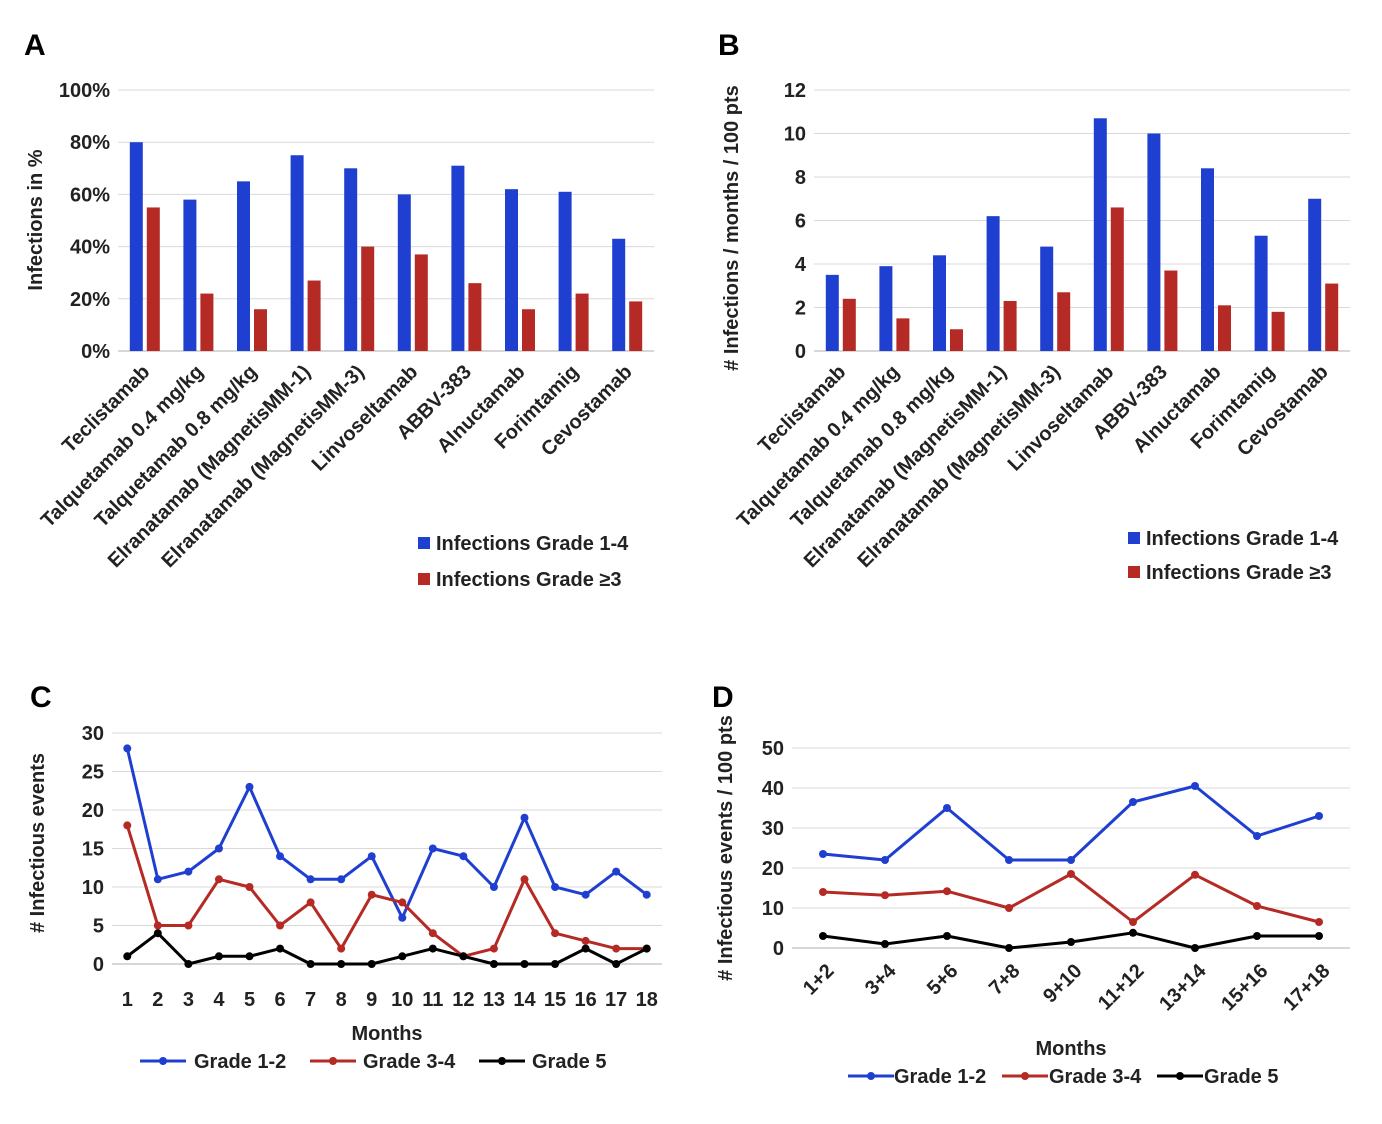  I want to click on y-tick-label: 100%, so click(84, 91).